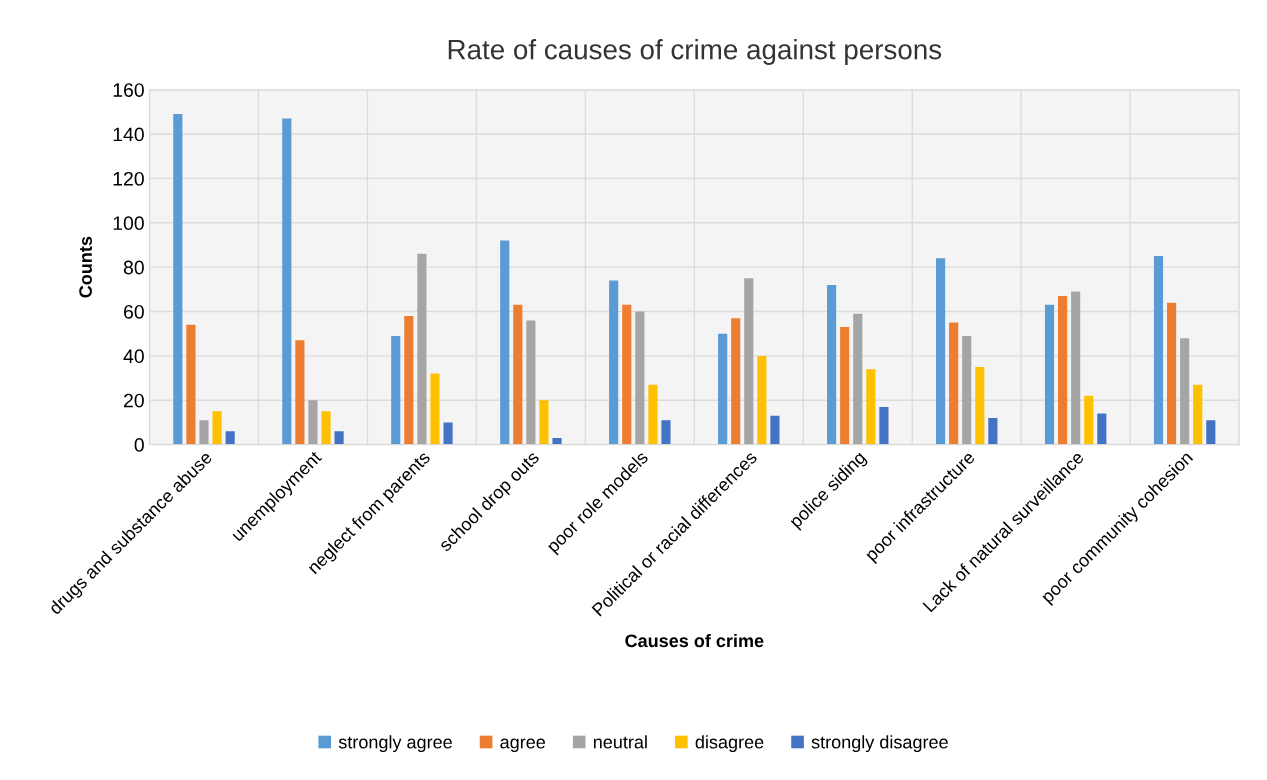 The height and width of the screenshot is (780, 1267). I want to click on y-tick-label: 60, so click(134, 311).